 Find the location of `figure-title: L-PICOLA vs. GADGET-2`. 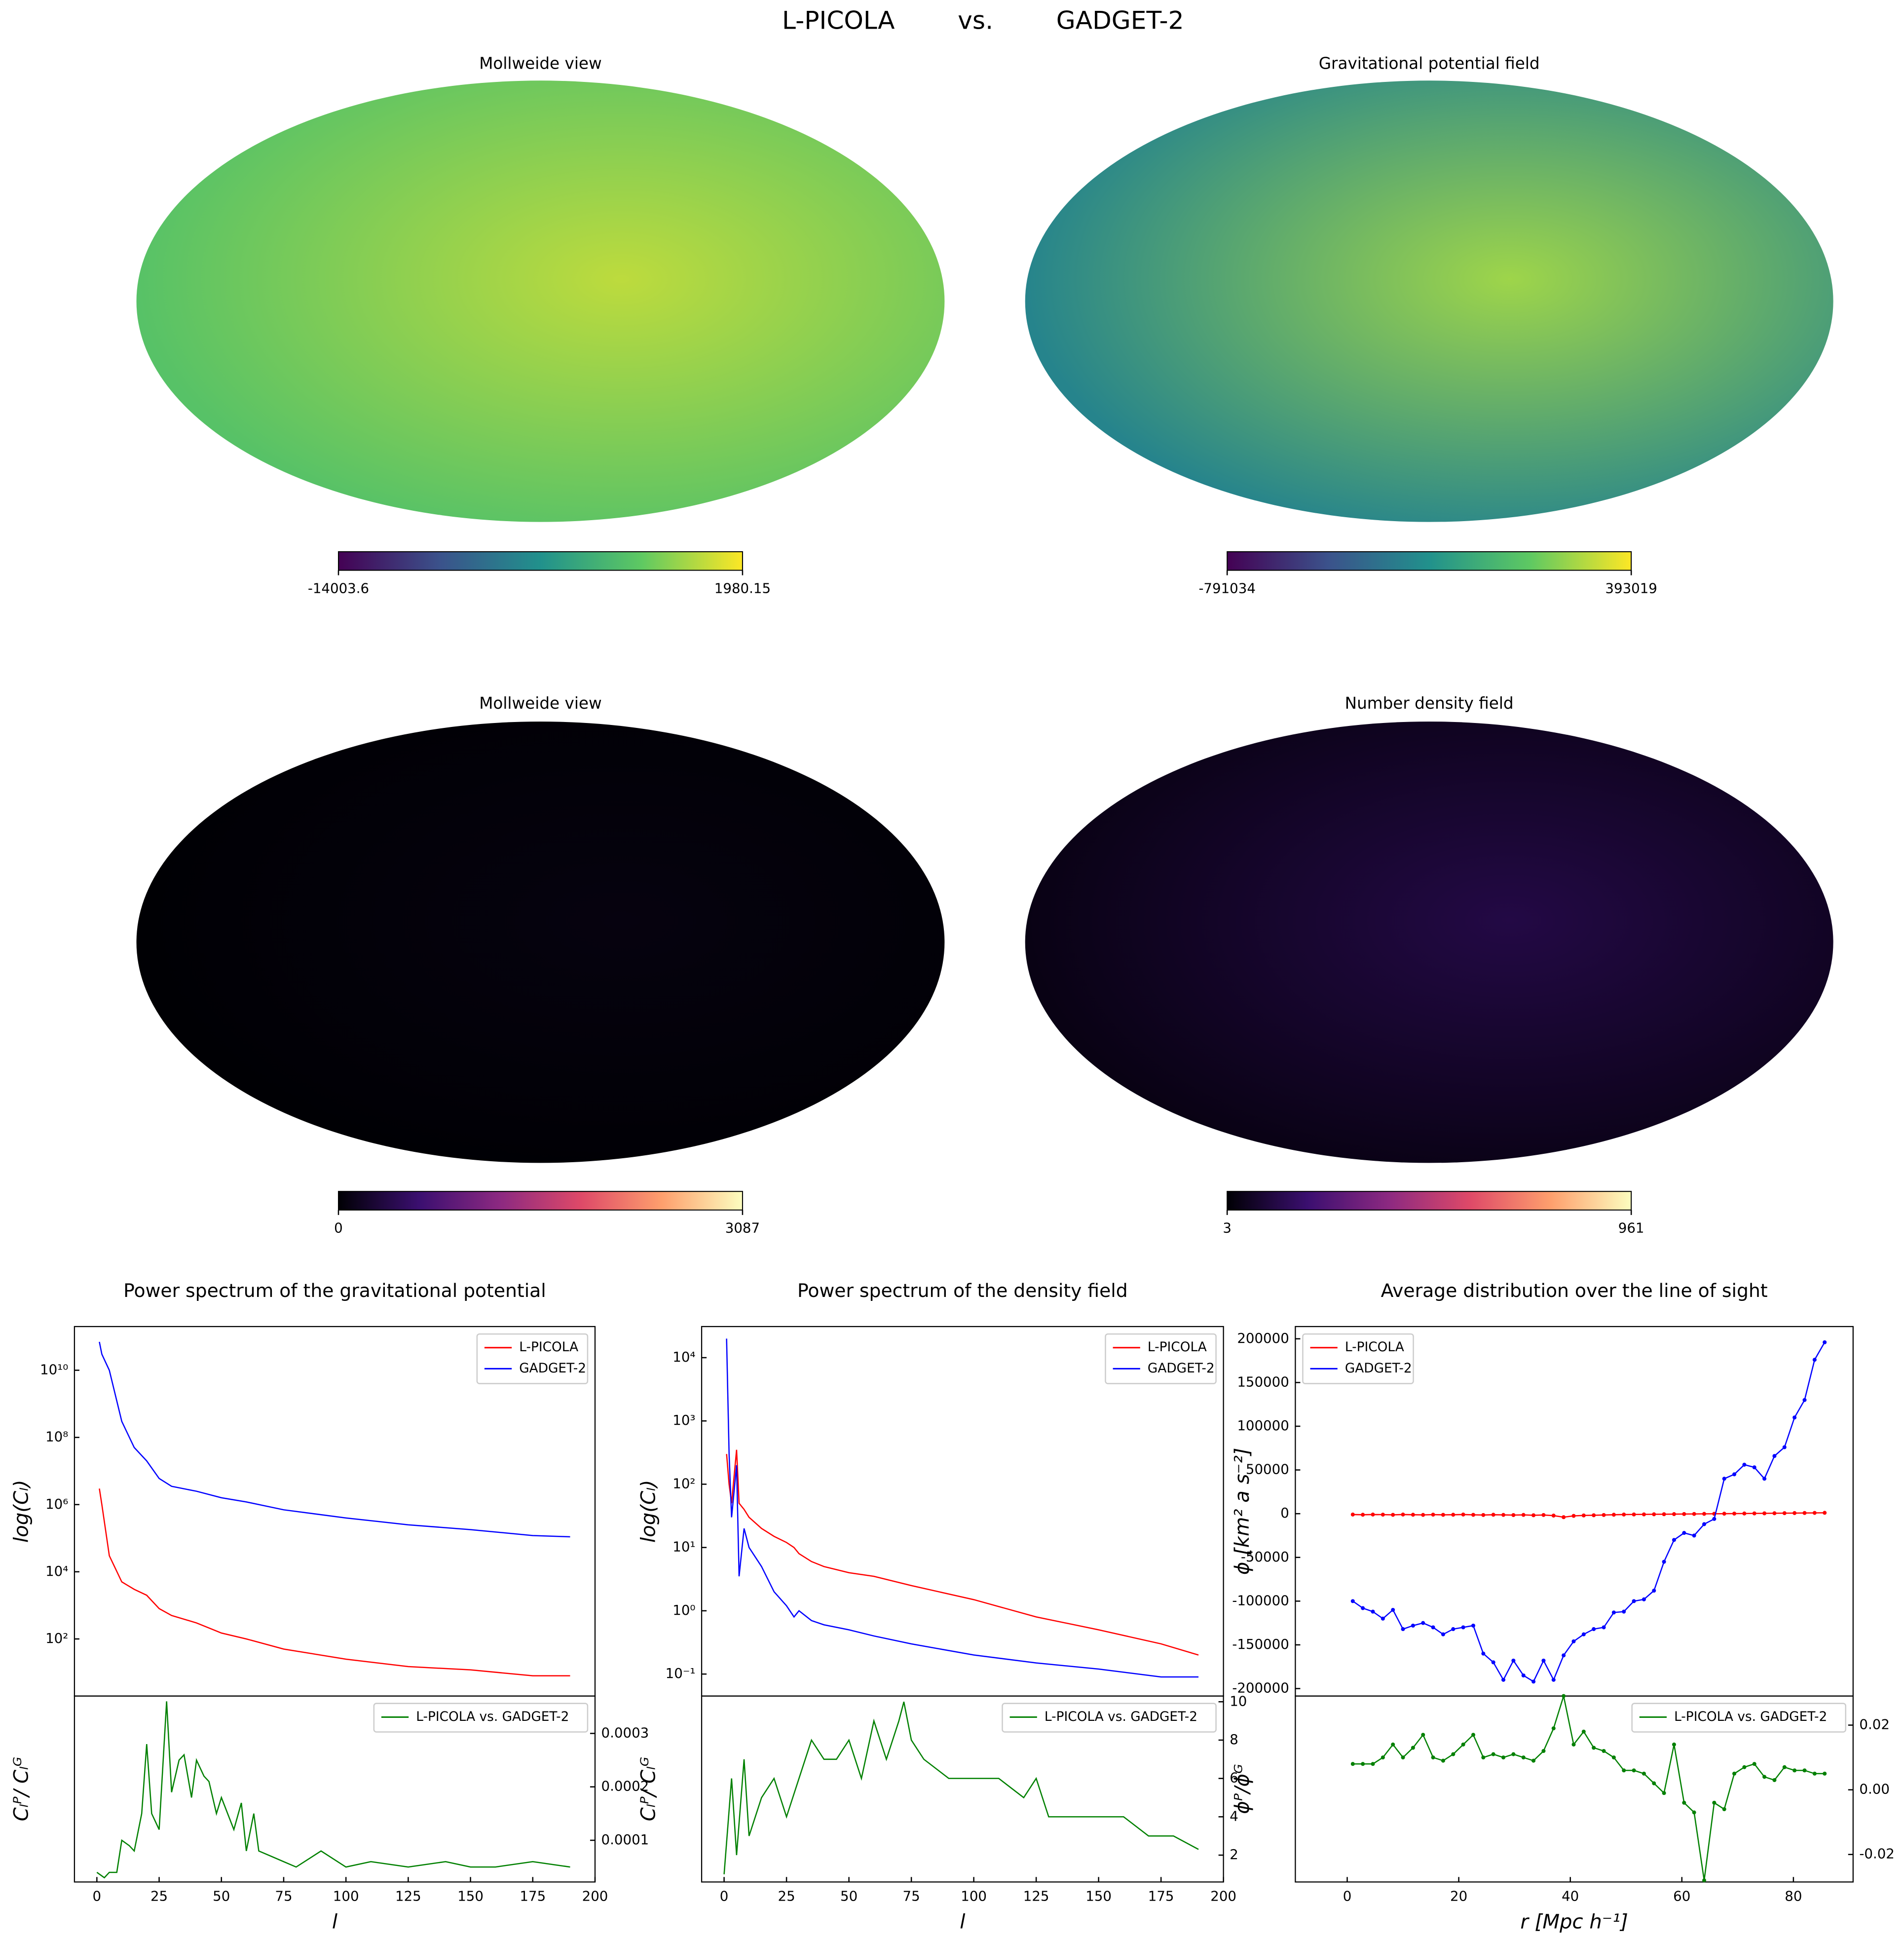

figure-title: L-PICOLA vs. GADGET-2 is located at coordinates (983, 20).